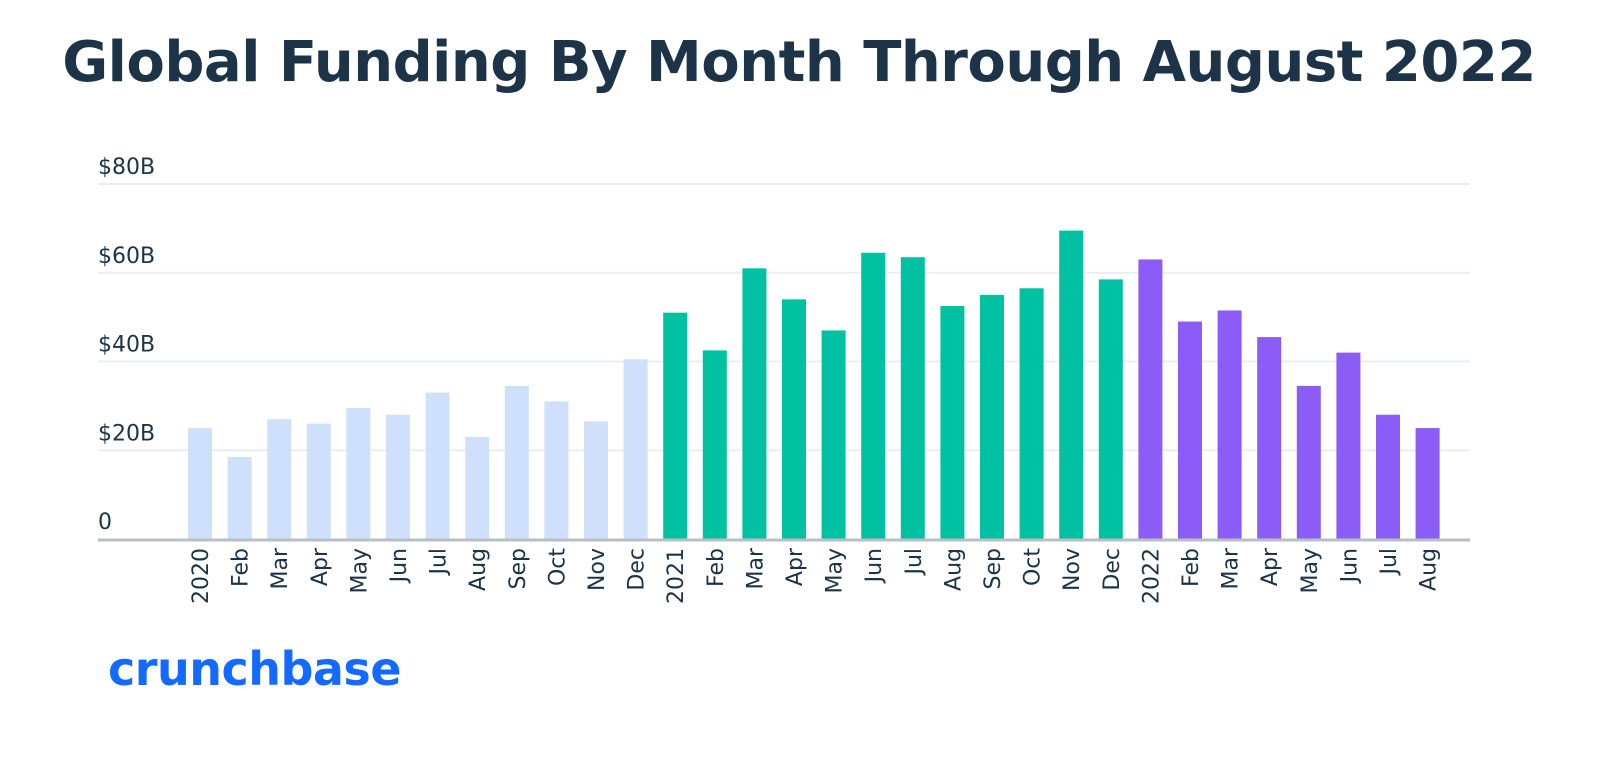 Image resolution: width=1598 pixels, height=762 pixels. What do you see at coordinates (255, 669) in the screenshot?
I see `crunchbase-logo: crunchbase` at bounding box center [255, 669].